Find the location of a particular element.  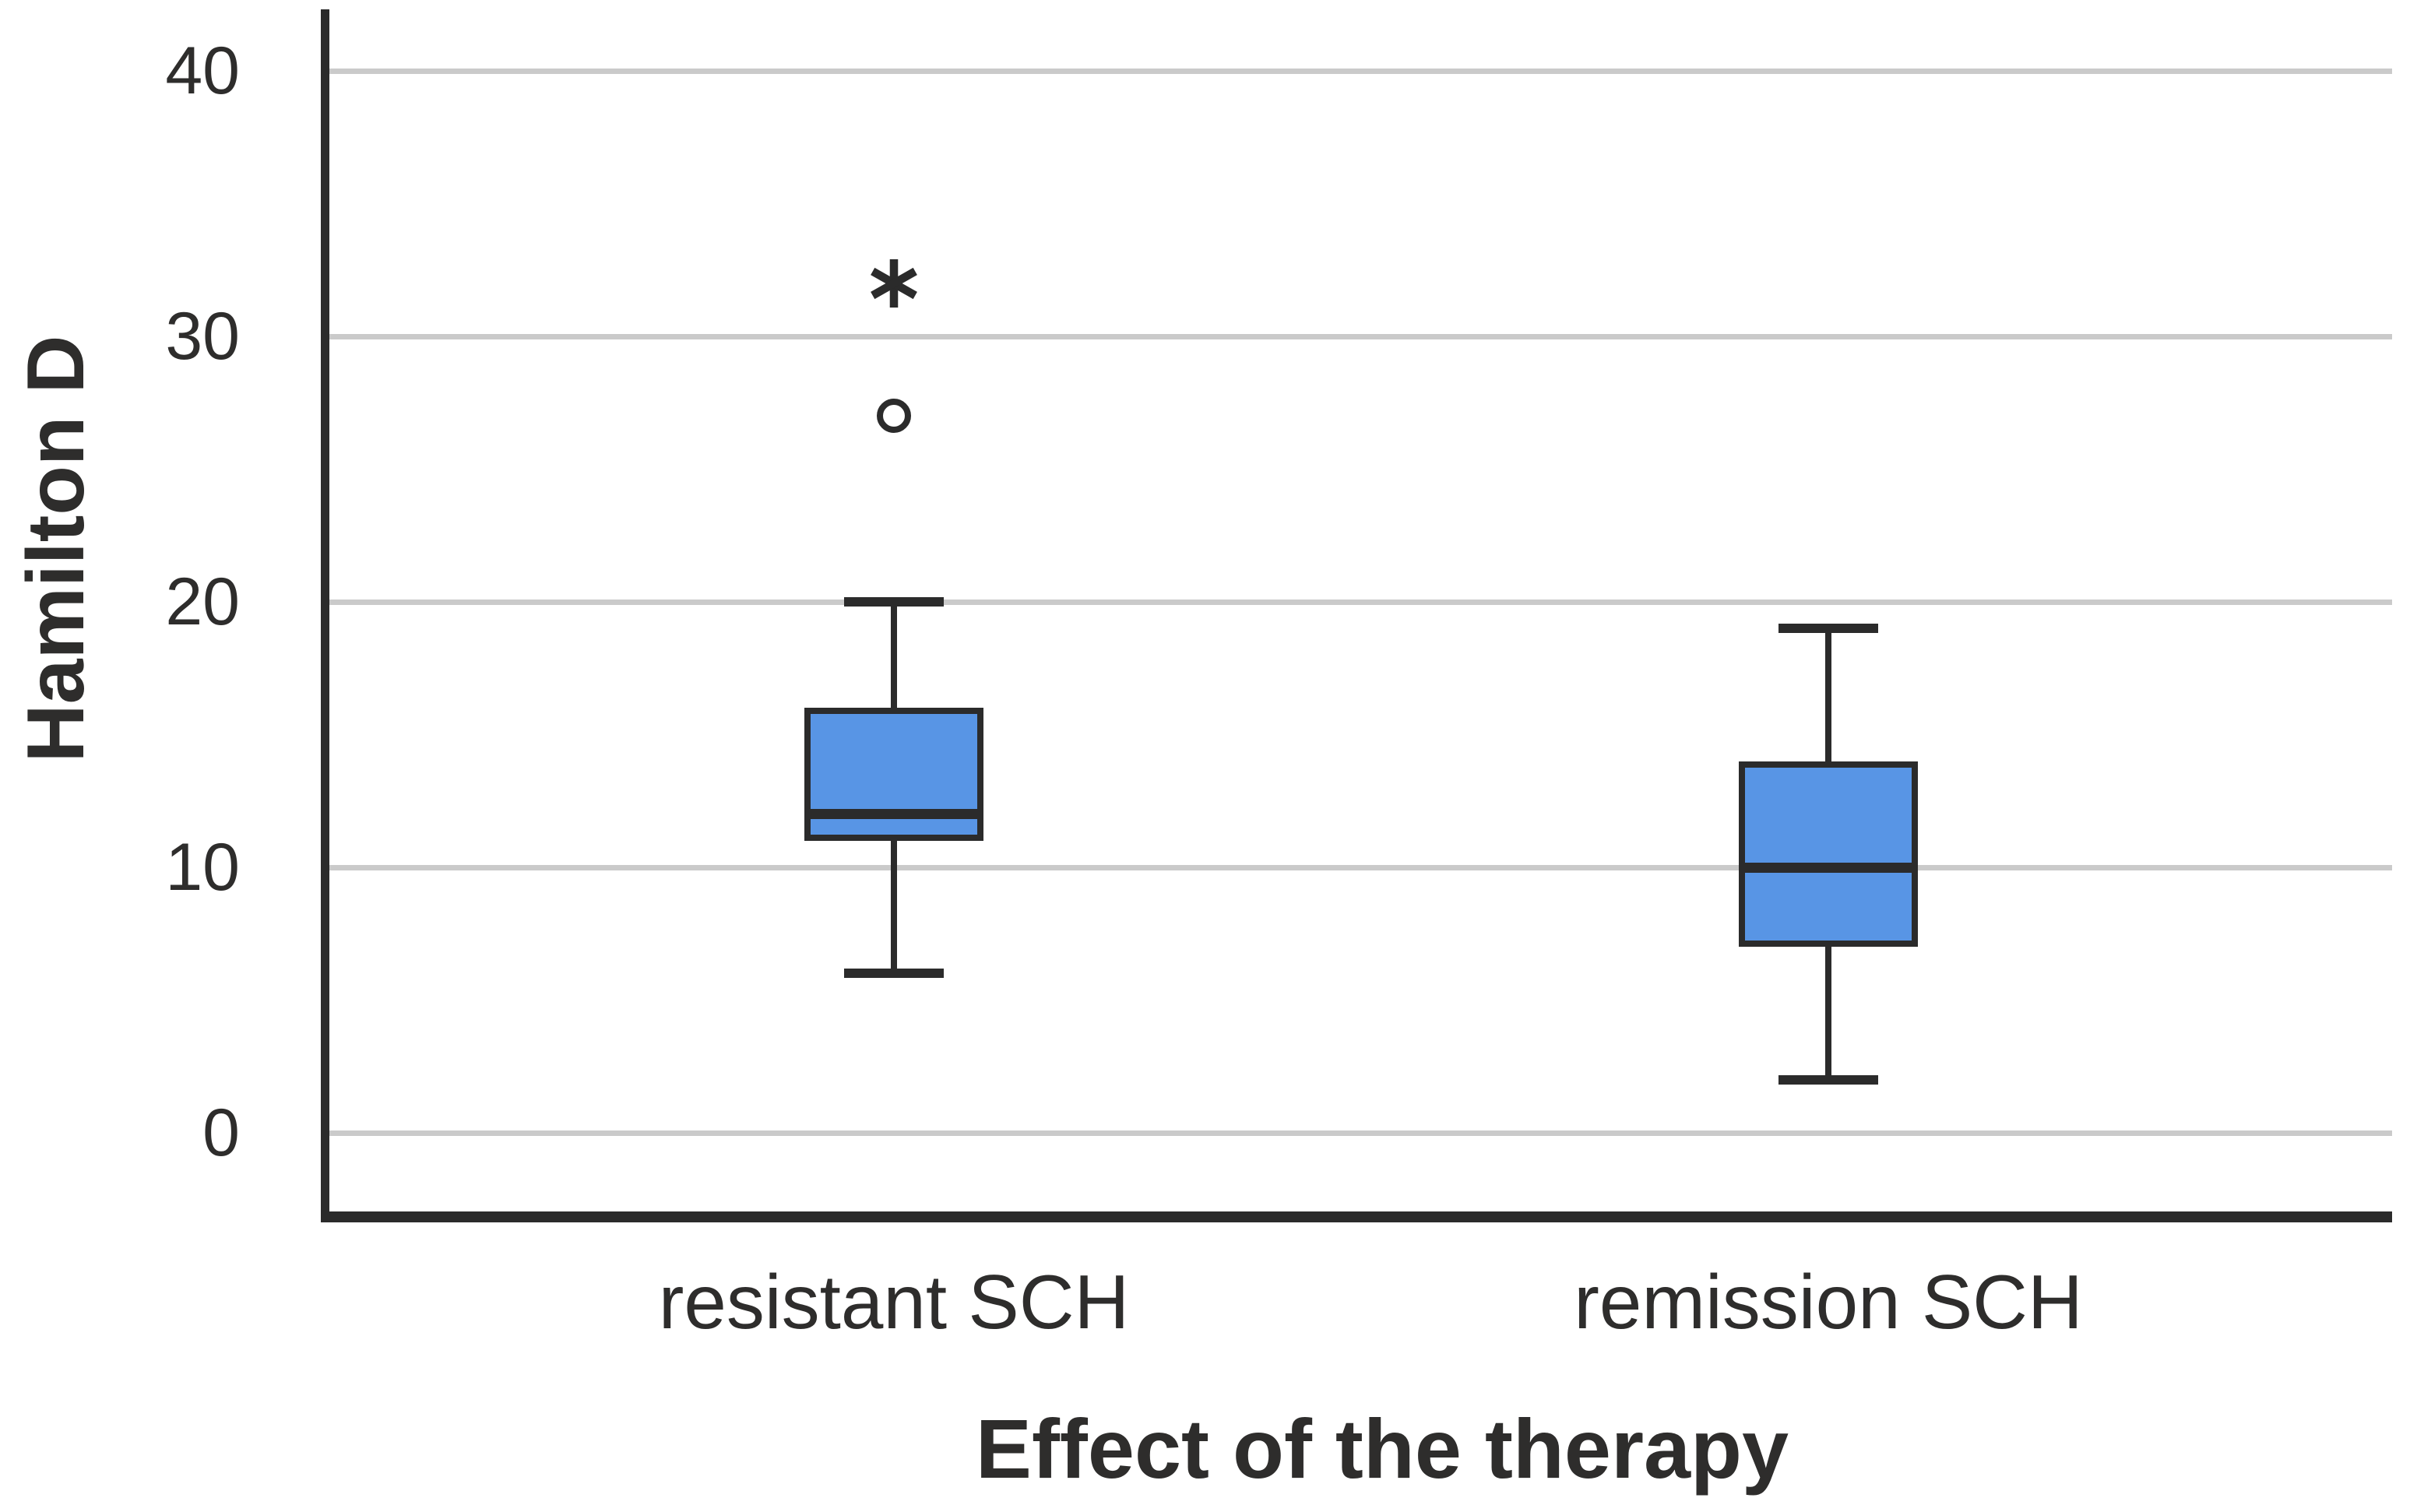

outlier-circle-marker is located at coordinates (894, 417).